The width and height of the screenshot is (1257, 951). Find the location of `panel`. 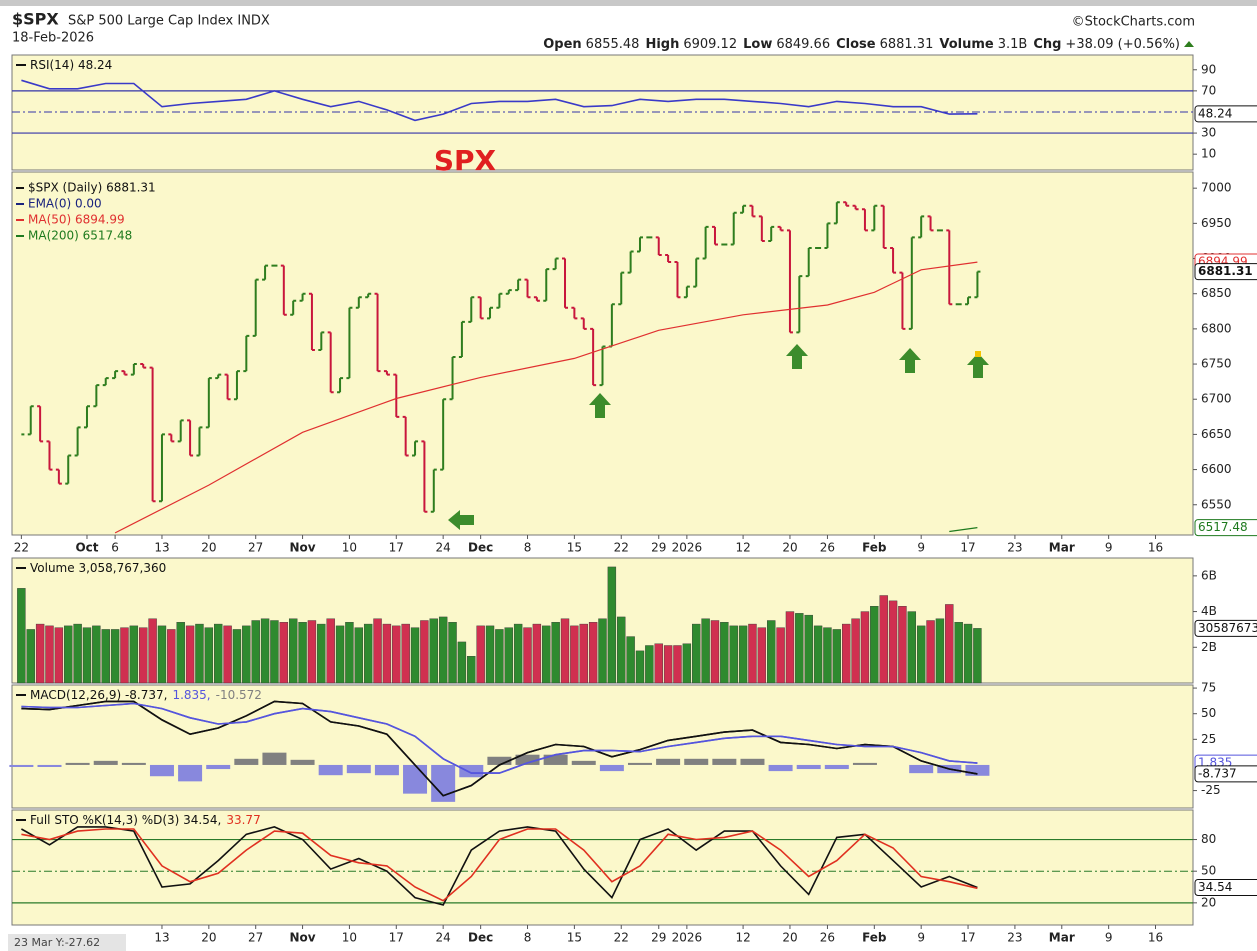

panel is located at coordinates (602, 746).